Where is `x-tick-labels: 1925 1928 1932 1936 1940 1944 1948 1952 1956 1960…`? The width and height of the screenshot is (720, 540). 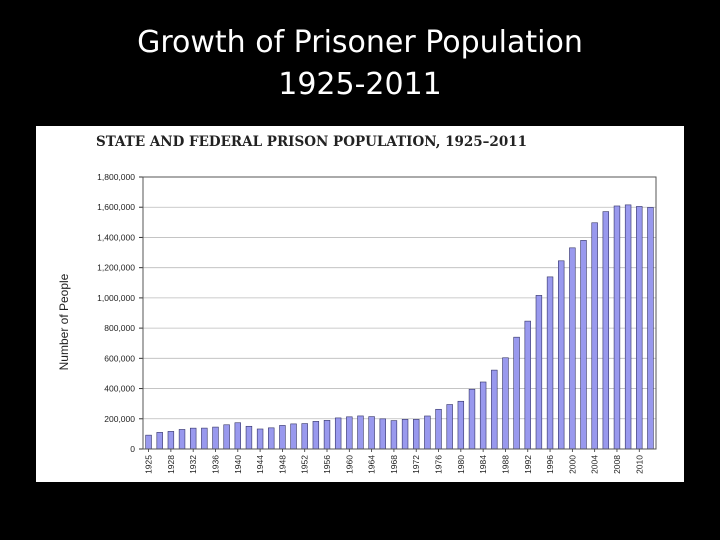 x-tick-labels: 1925 1928 1932 1936 1940 1944 1948 1952 1956 1960… is located at coordinates (394, 464).